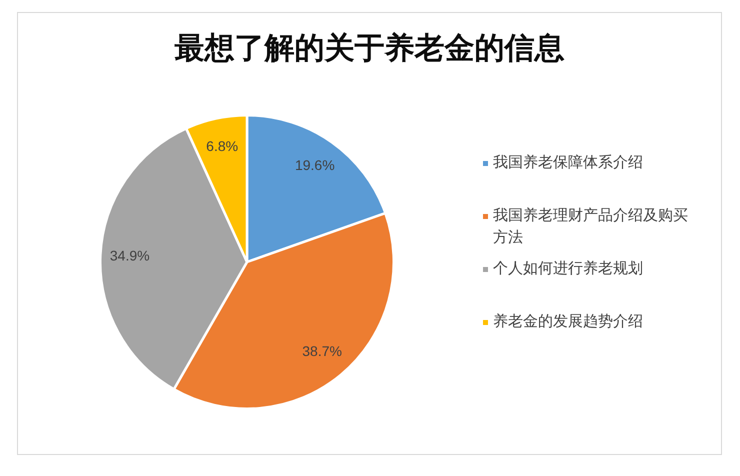 The width and height of the screenshot is (740, 476). What do you see at coordinates (591, 227) in the screenshot?
I see `legend-label: 我国养老理财产品介绍及购买方法` at bounding box center [591, 227].